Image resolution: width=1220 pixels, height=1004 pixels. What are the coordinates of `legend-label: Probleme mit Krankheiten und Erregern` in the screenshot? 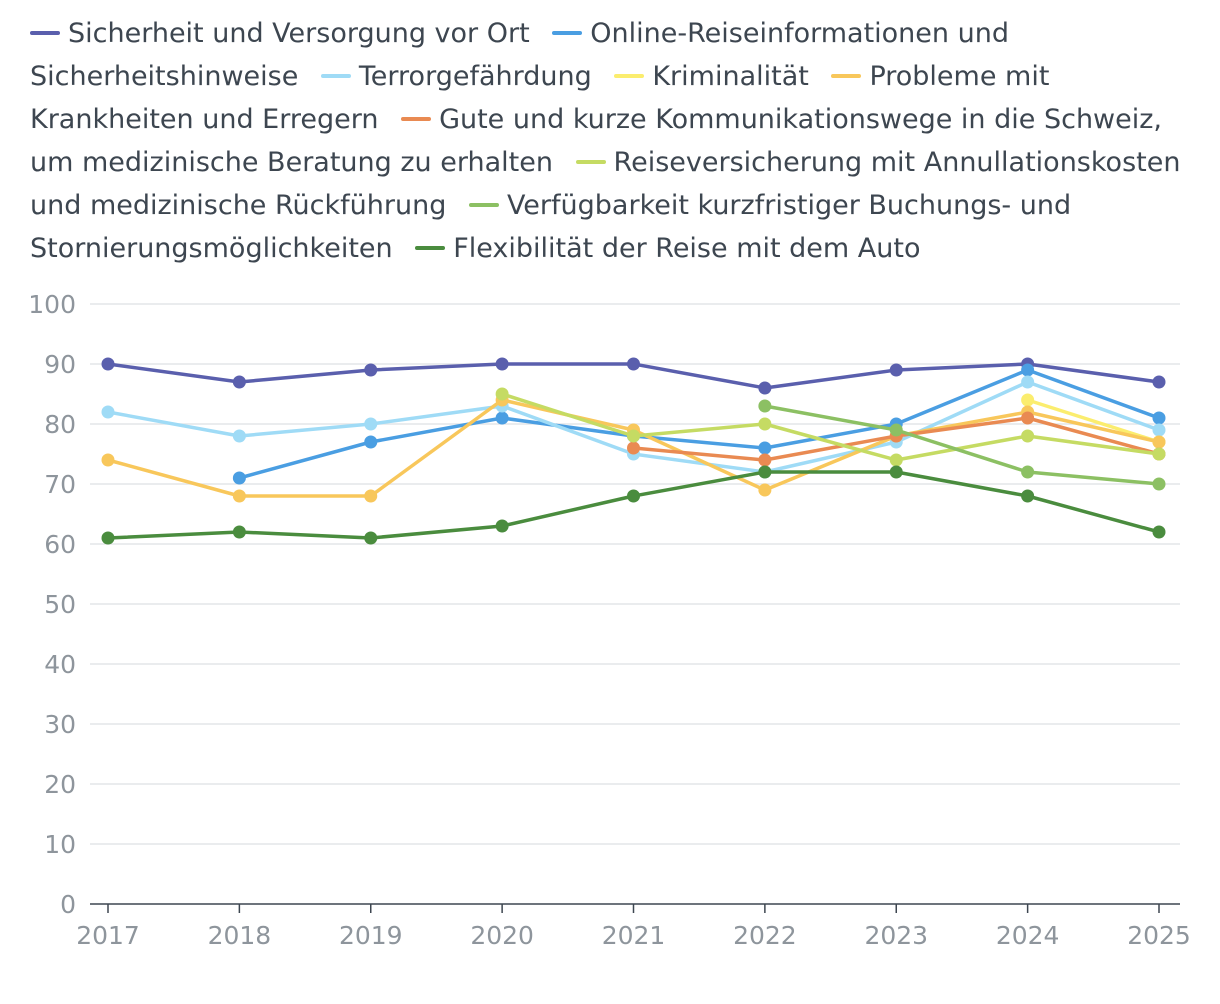 It's located at (540, 98).